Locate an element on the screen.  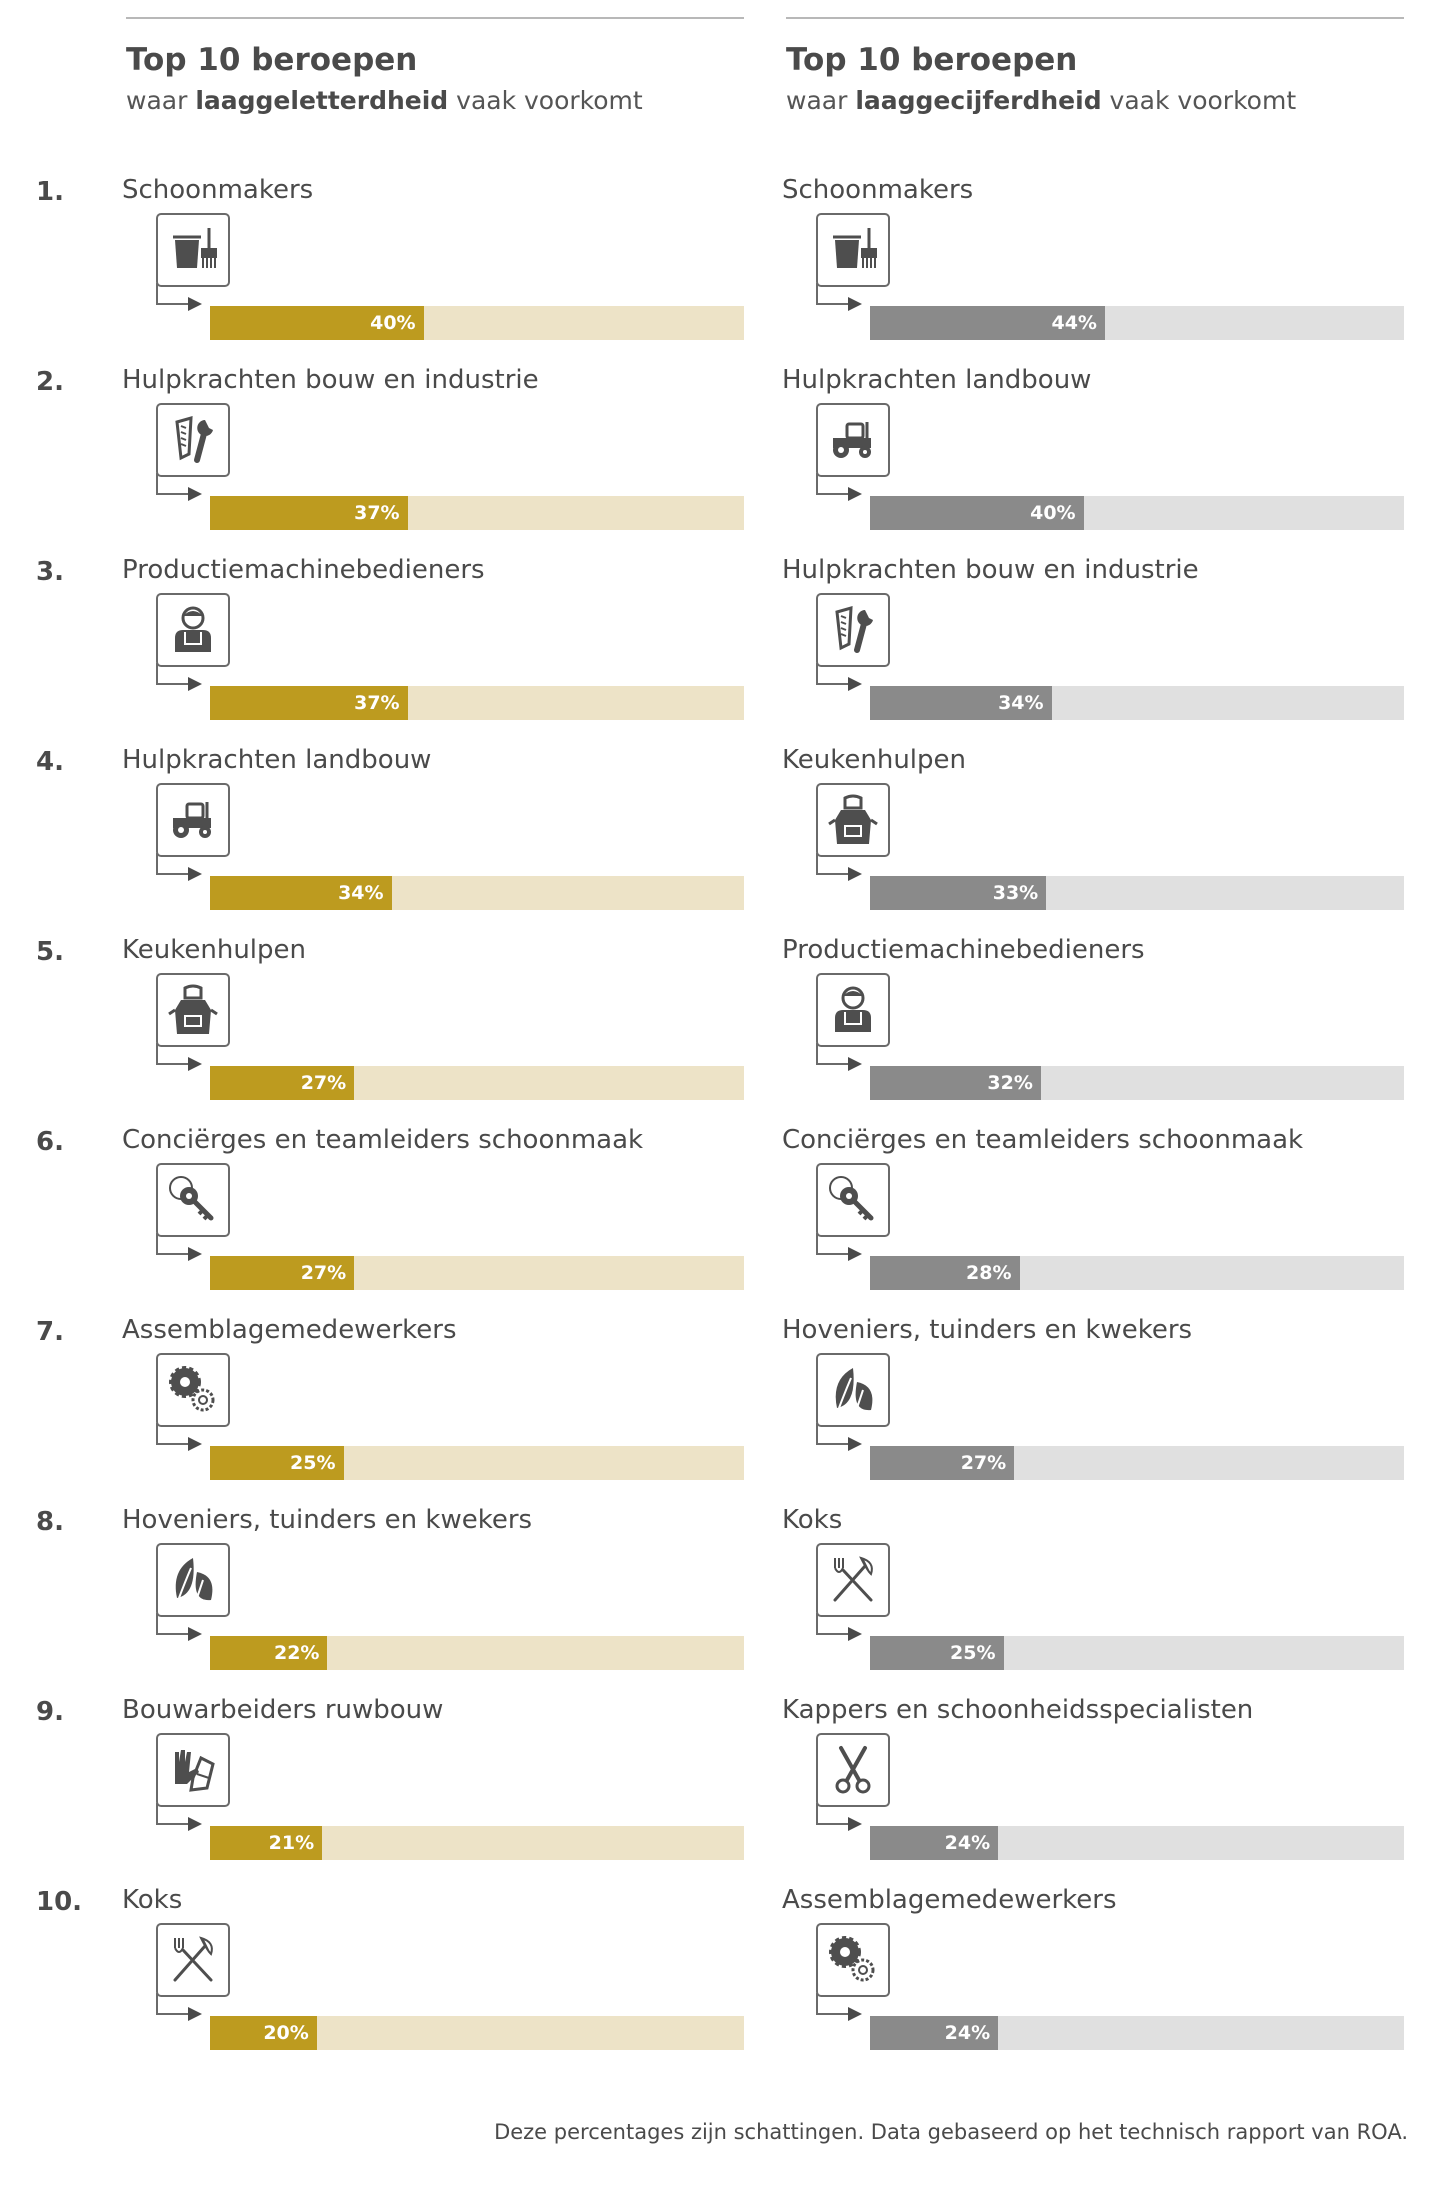
right-subtitle: waar laaggecijferdheid vaak voorkomt is located at coordinates (1041, 100).